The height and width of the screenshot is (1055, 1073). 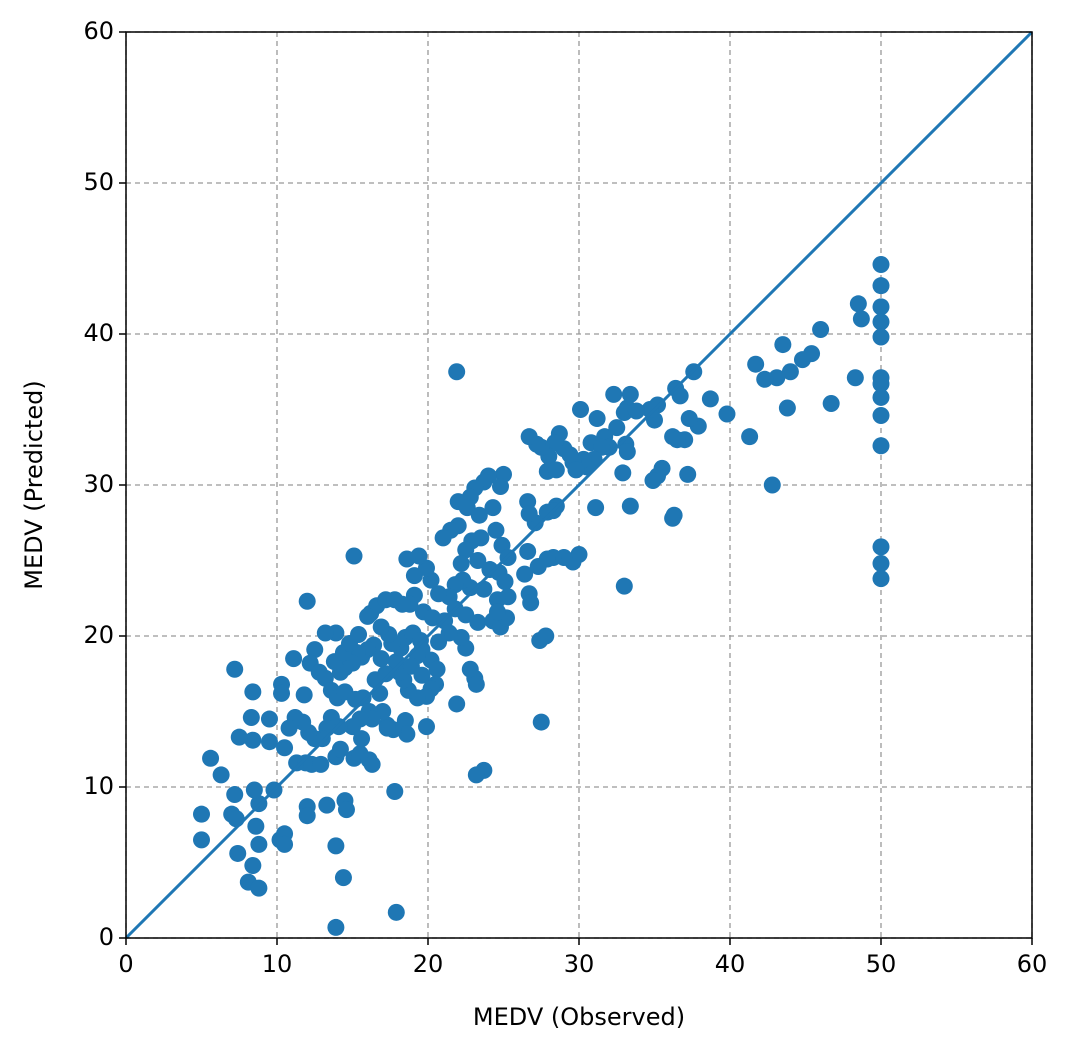 What do you see at coordinates (106, 937) in the screenshot?
I see `y-tick-label: 0` at bounding box center [106, 937].